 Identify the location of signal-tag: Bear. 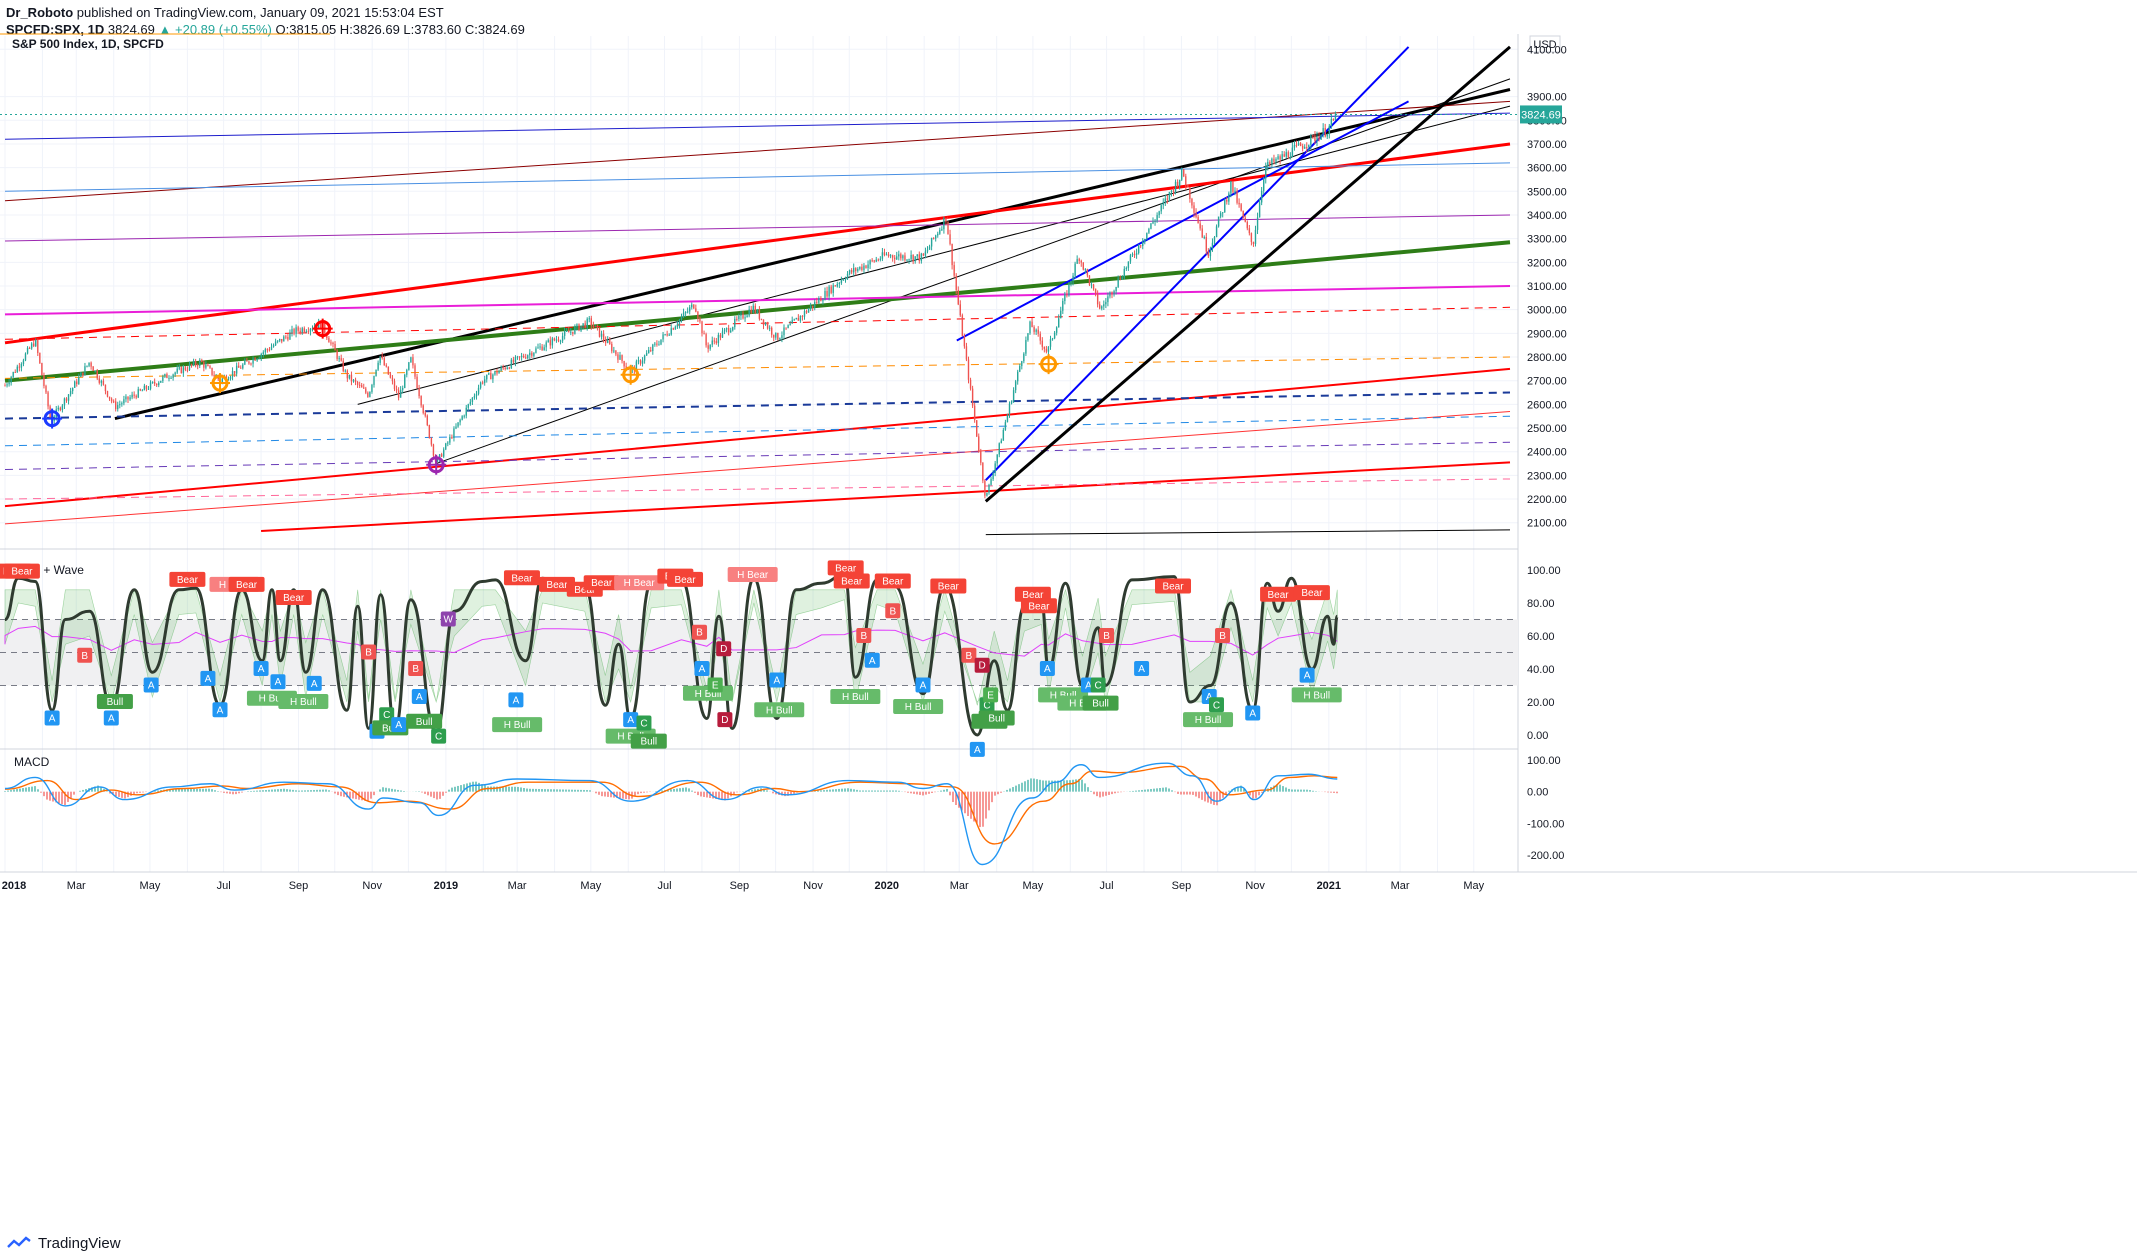
(21, 571).